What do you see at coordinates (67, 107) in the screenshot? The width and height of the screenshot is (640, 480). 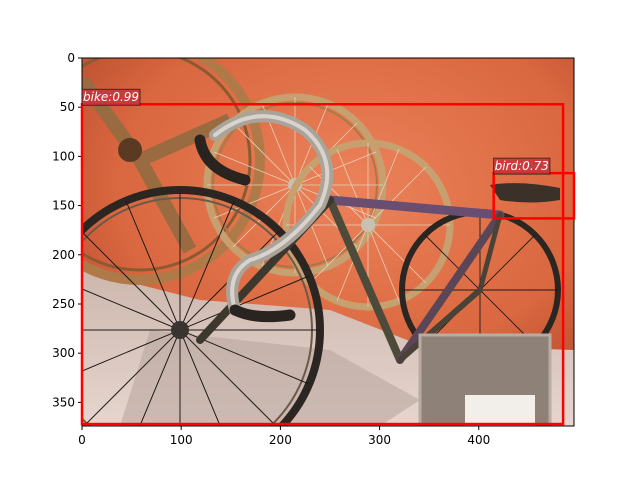 I see `y-tick-label: 50` at bounding box center [67, 107].